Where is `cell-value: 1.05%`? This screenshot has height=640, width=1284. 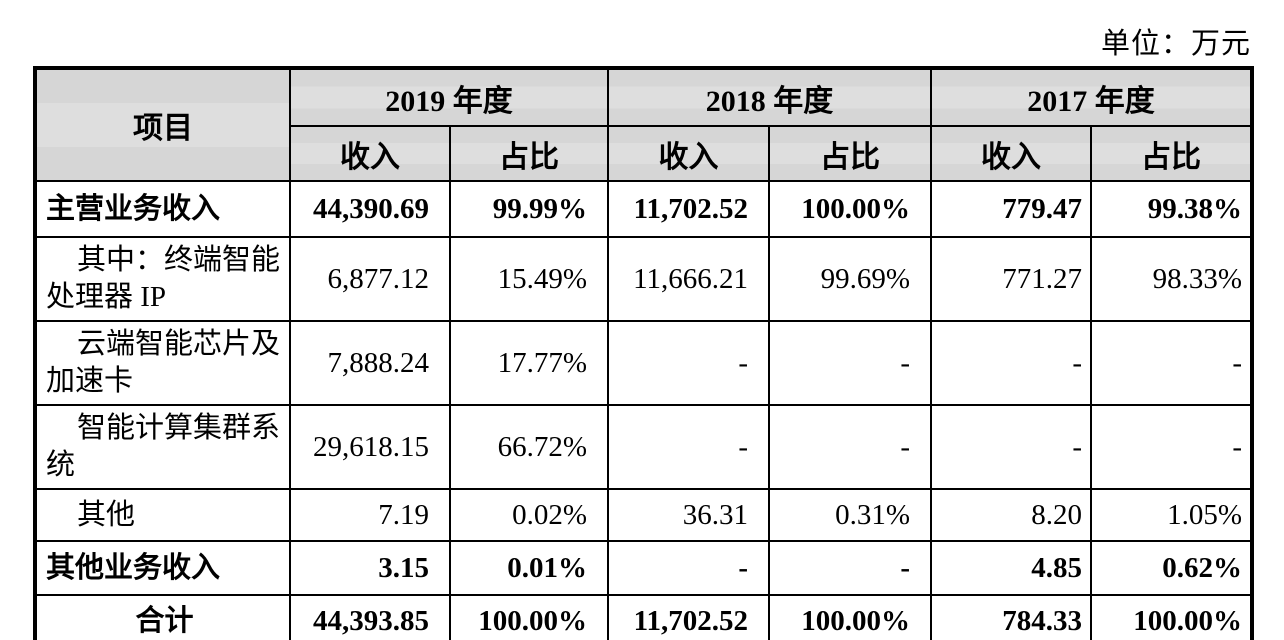 cell-value: 1.05% is located at coordinates (1171, 515).